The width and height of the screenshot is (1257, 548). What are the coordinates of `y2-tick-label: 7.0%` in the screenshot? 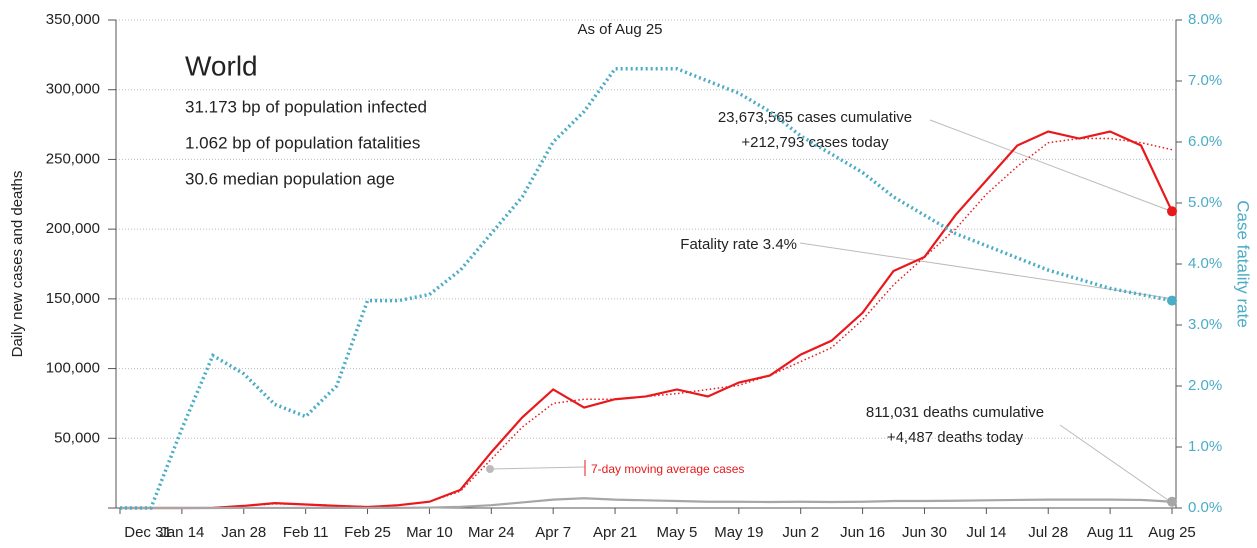 It's located at (1205, 80).